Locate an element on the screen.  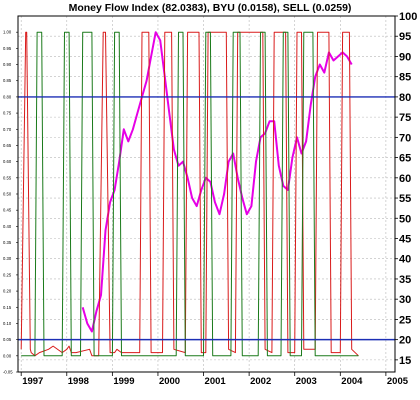
left-tick-label: 0.75 is located at coordinates (7, 113).